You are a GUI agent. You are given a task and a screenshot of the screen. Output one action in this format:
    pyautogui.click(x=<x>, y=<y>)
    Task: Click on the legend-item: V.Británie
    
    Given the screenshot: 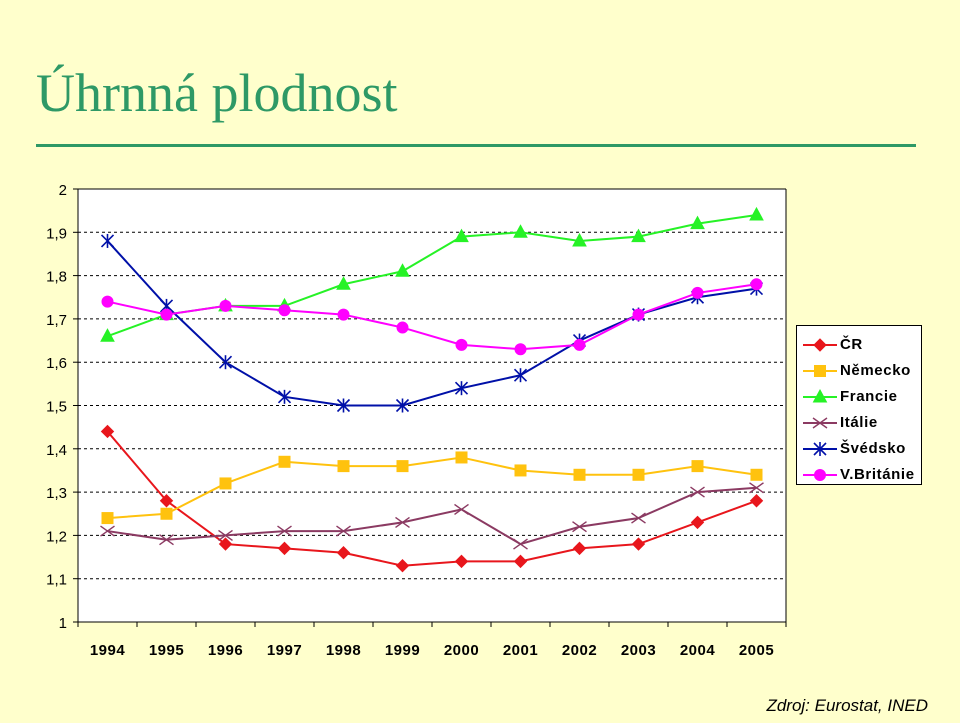 What is the action you would take?
    pyautogui.click(x=859, y=475)
    